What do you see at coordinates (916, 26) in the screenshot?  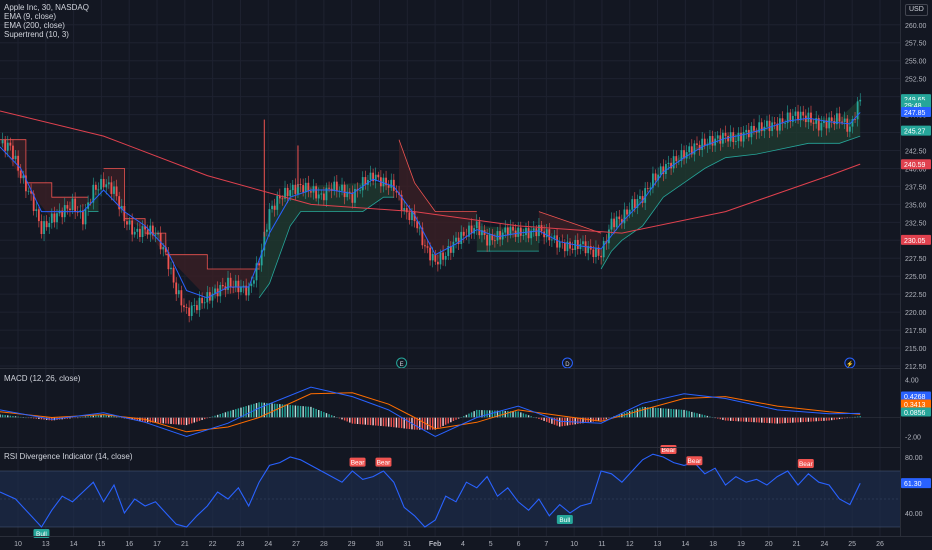 I see `price-tick-label: 260.00` at bounding box center [916, 26].